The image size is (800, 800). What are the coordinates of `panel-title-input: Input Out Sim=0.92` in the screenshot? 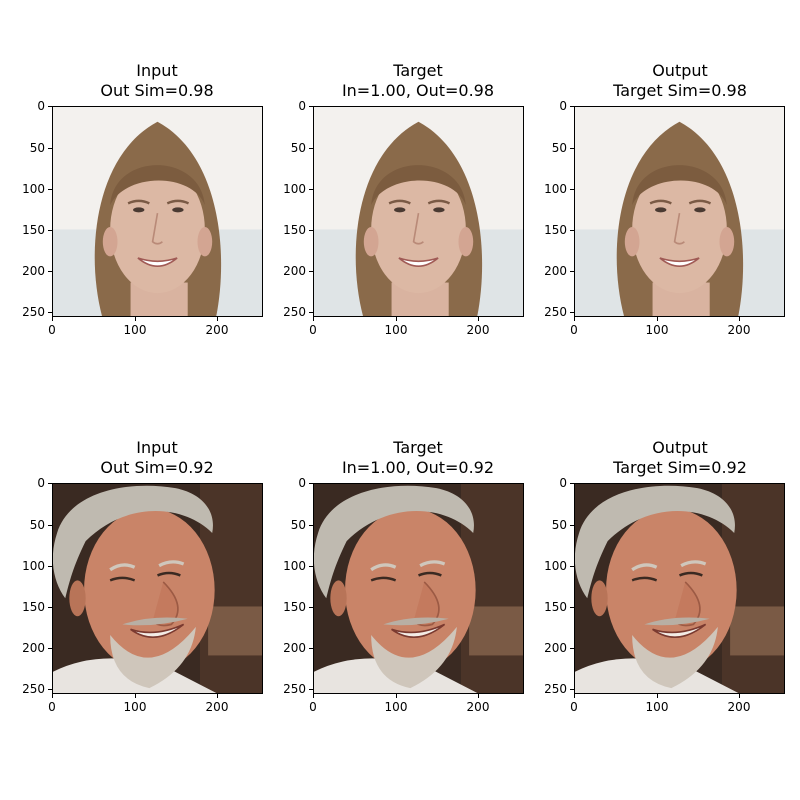 It's located at (157, 458).